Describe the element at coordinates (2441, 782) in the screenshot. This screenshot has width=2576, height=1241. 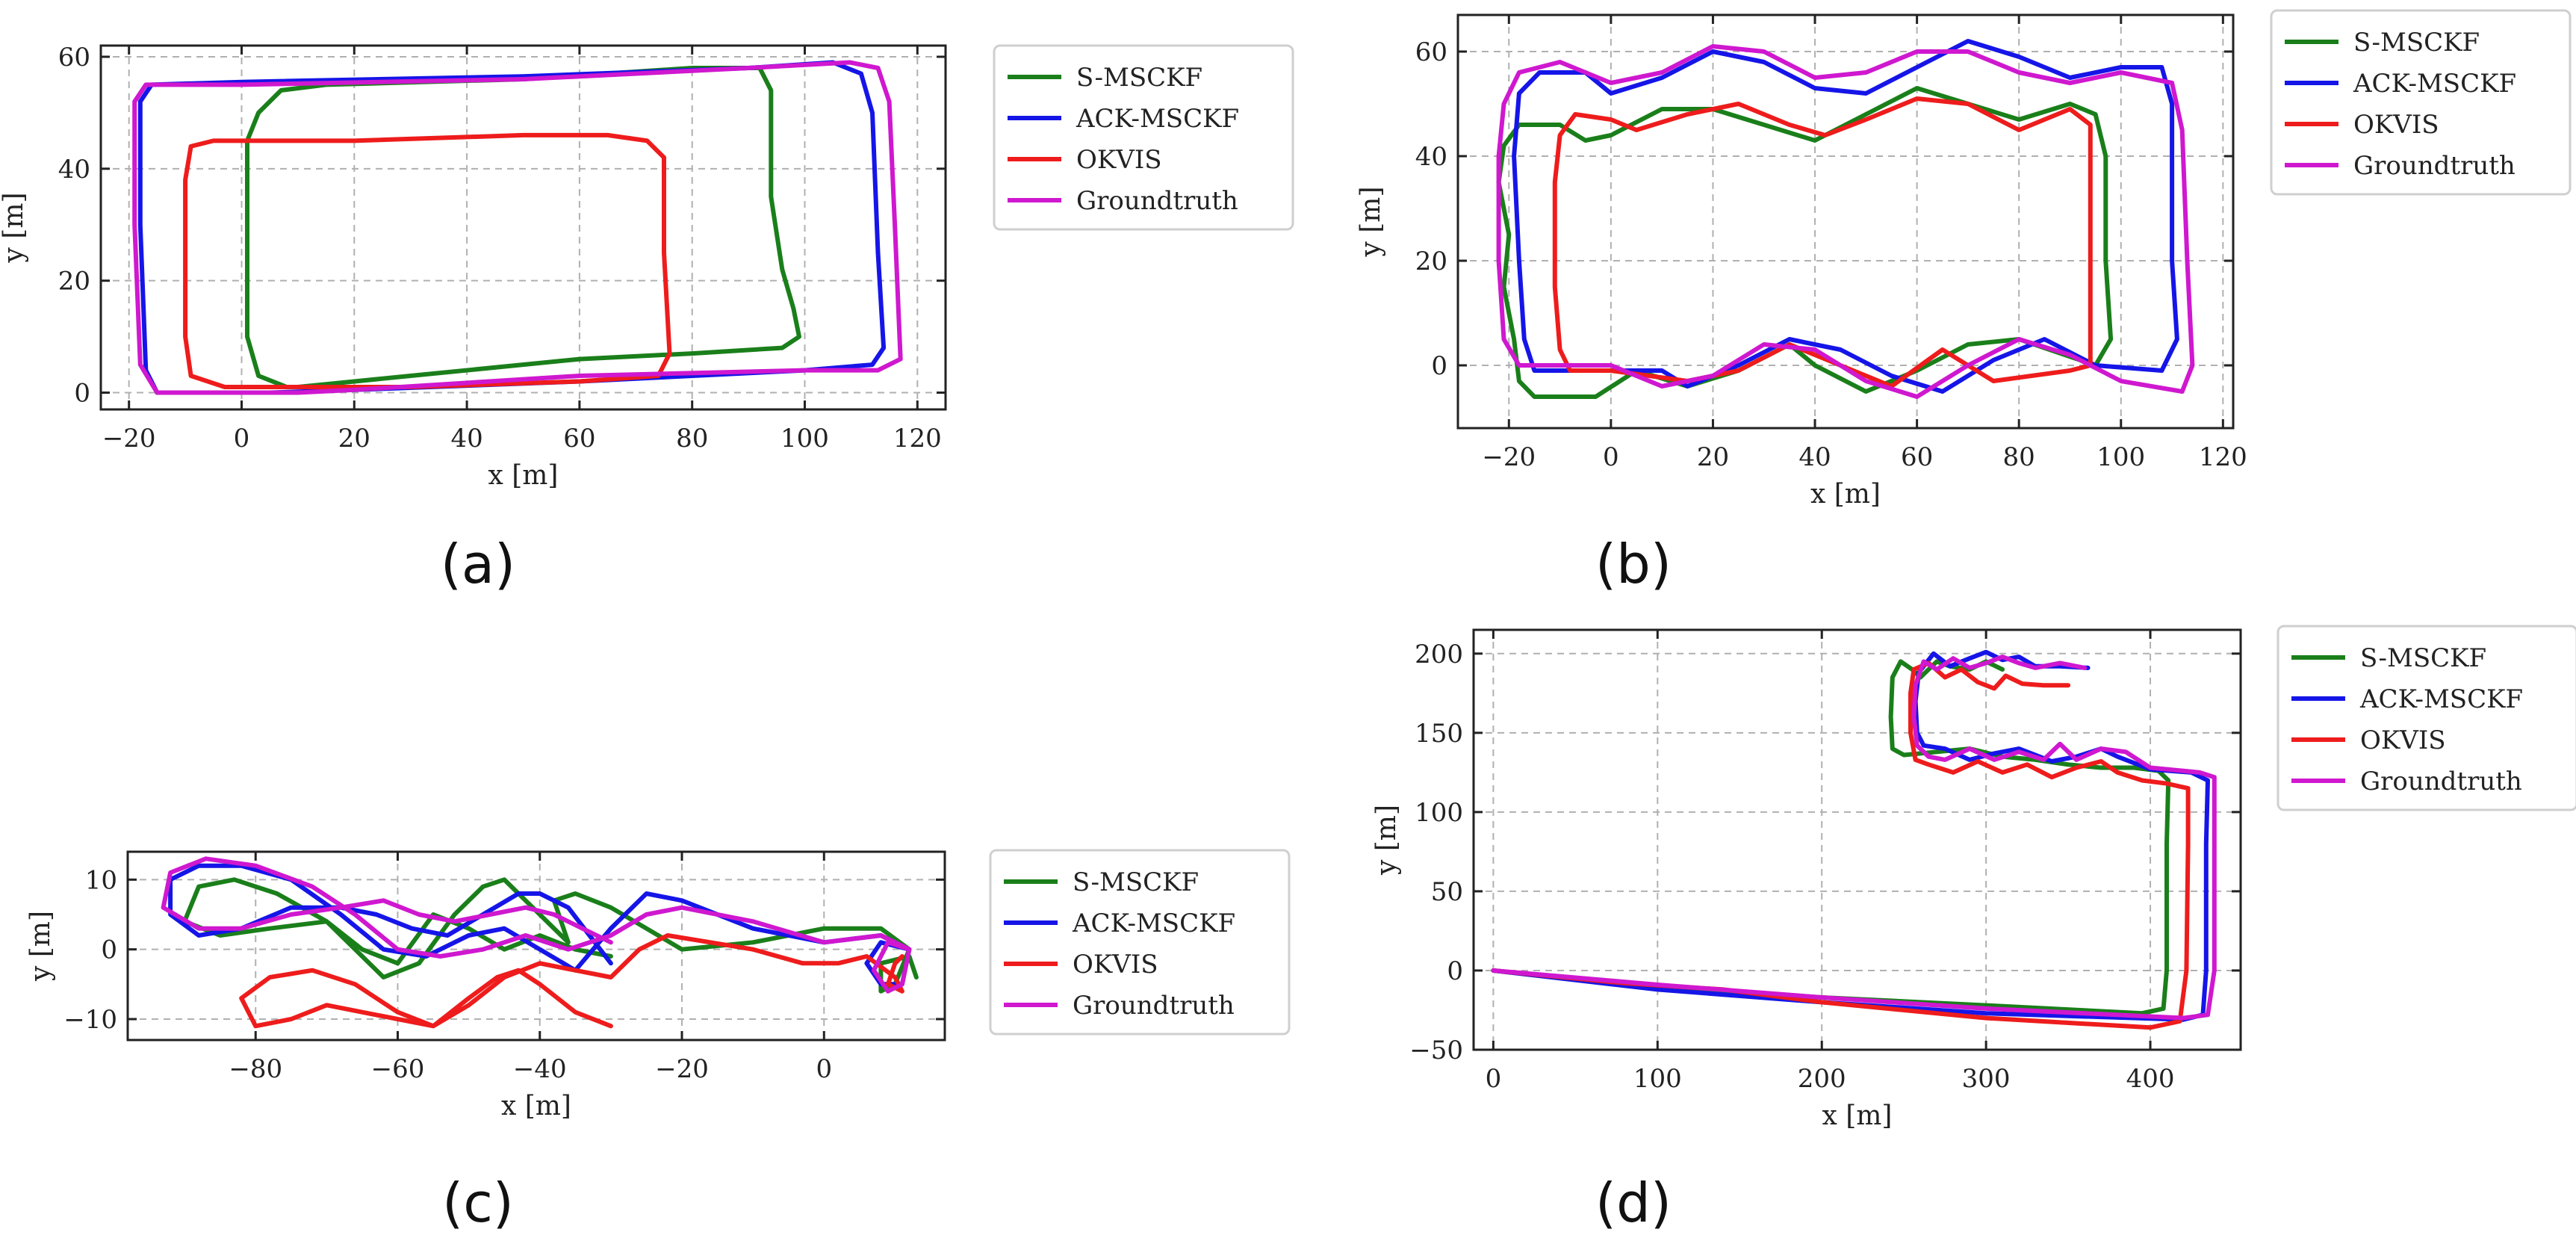
I see `legend-label-groundtruth-d: Groundtruth` at that location.